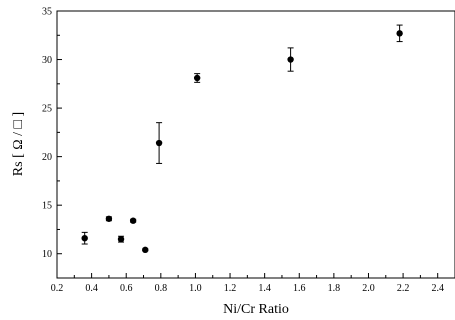 The width and height of the screenshot is (455, 320). What do you see at coordinates (47, 157) in the screenshot?
I see `y-tick-label: 20` at bounding box center [47, 157].